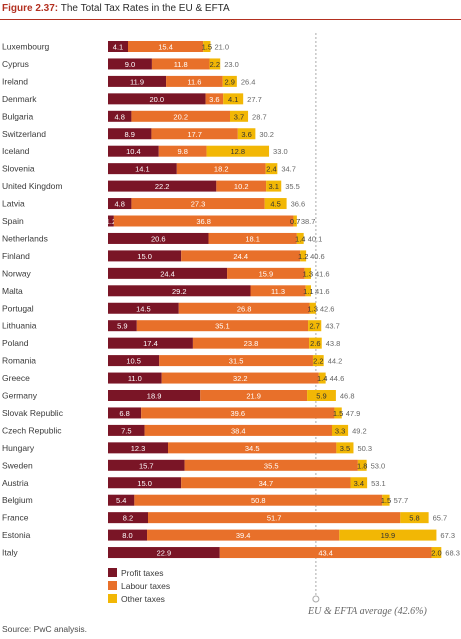  I want to click on category-label: Latvia, so click(13, 204).